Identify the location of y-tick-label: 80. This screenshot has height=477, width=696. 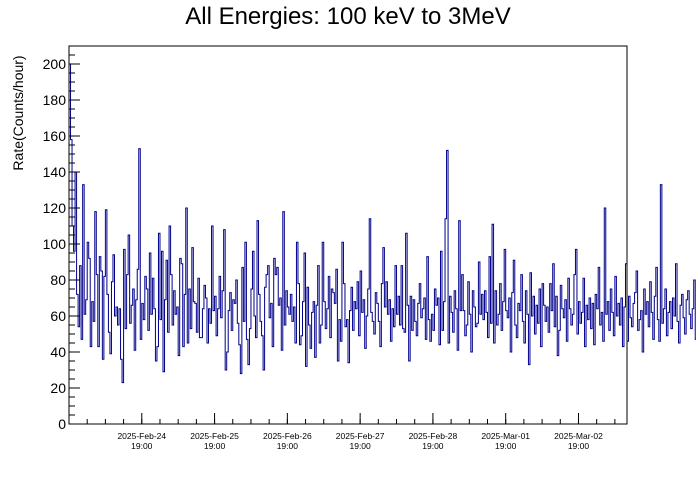
(58, 280).